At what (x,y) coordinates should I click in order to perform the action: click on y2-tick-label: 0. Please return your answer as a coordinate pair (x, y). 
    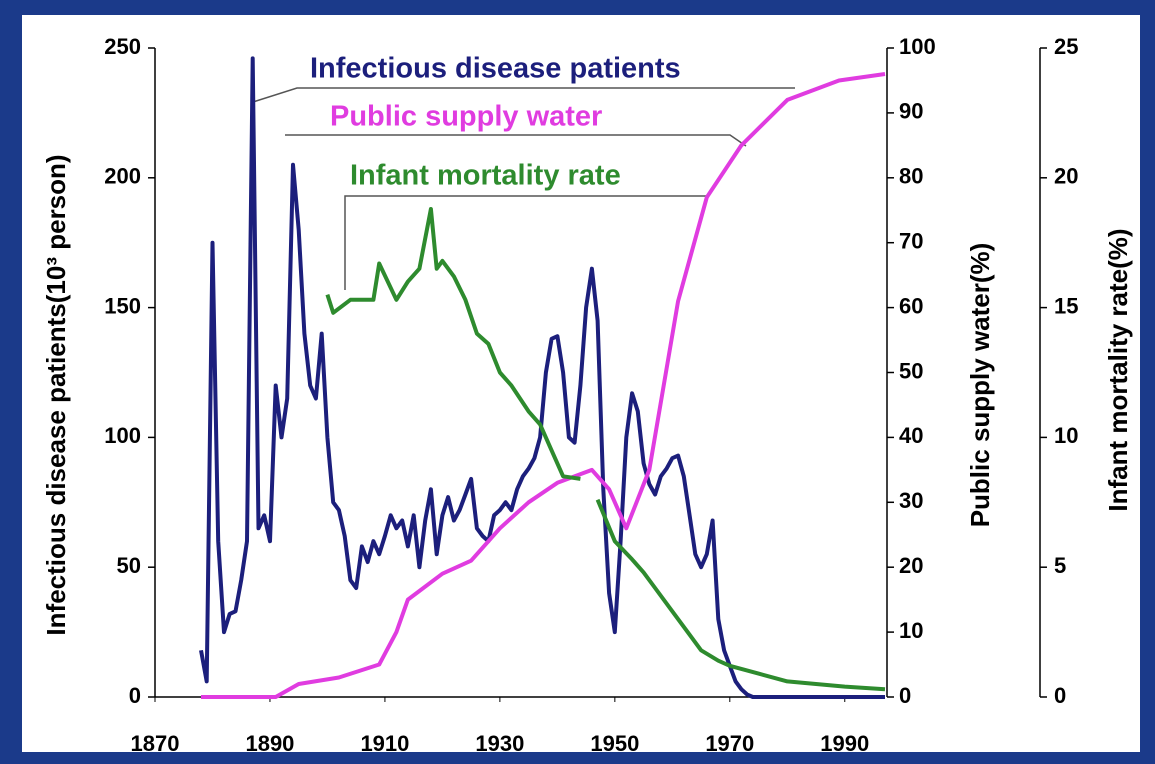
    Looking at the image, I should click on (905, 695).